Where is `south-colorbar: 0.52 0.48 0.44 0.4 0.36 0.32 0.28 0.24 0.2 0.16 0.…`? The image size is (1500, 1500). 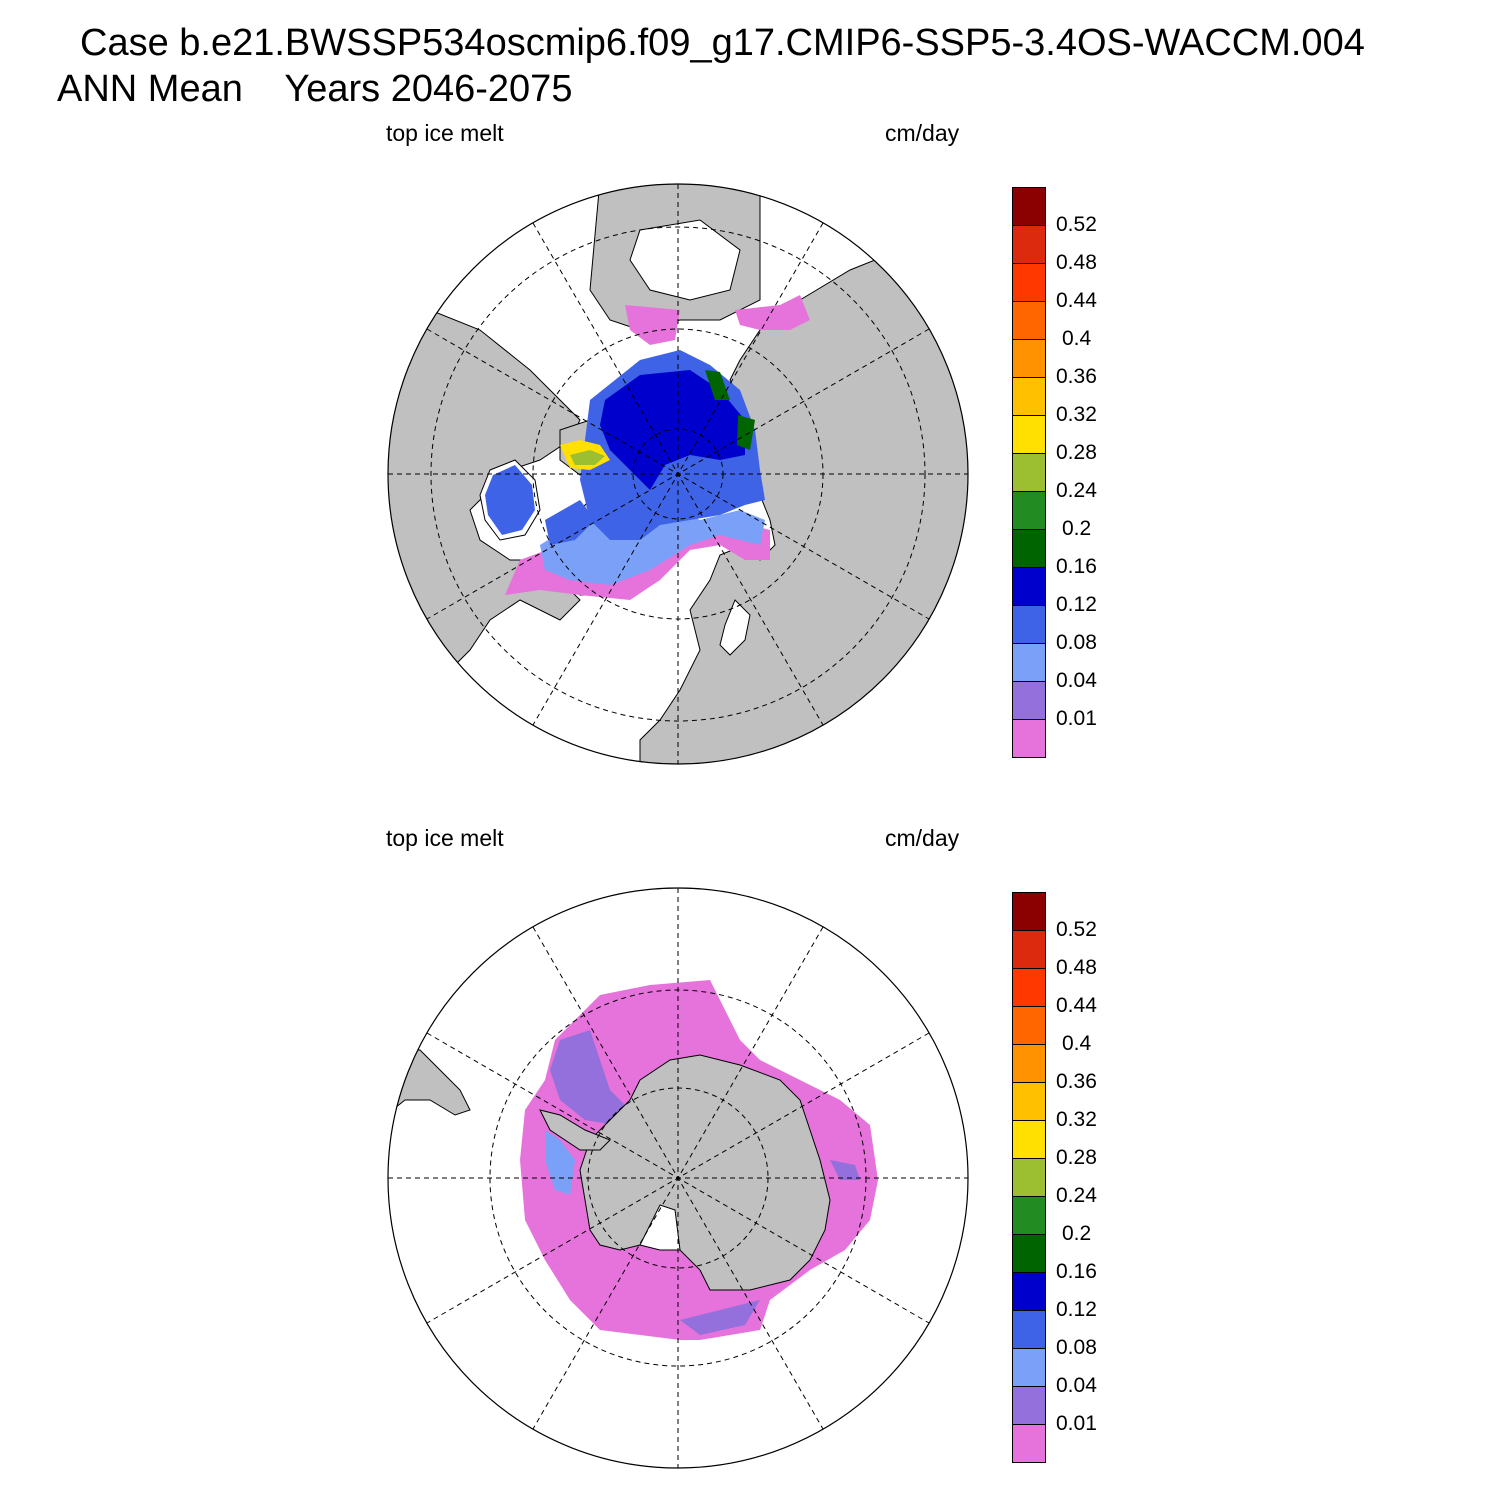
south-colorbar: 0.52 0.48 0.44 0.4 0.36 0.32 0.28 0.24 0.2 0.16 0.… is located at coordinates (1054, 1177).